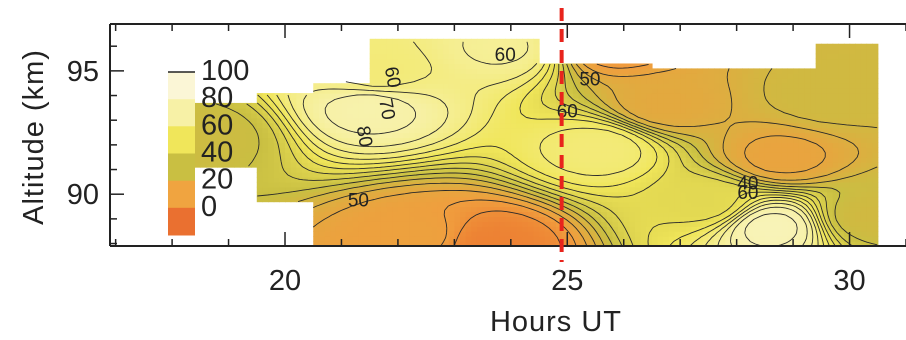 This screenshot has width=906, height=340. Describe the element at coordinates (747, 193) in the screenshot. I see `contour-label: 60` at that location.